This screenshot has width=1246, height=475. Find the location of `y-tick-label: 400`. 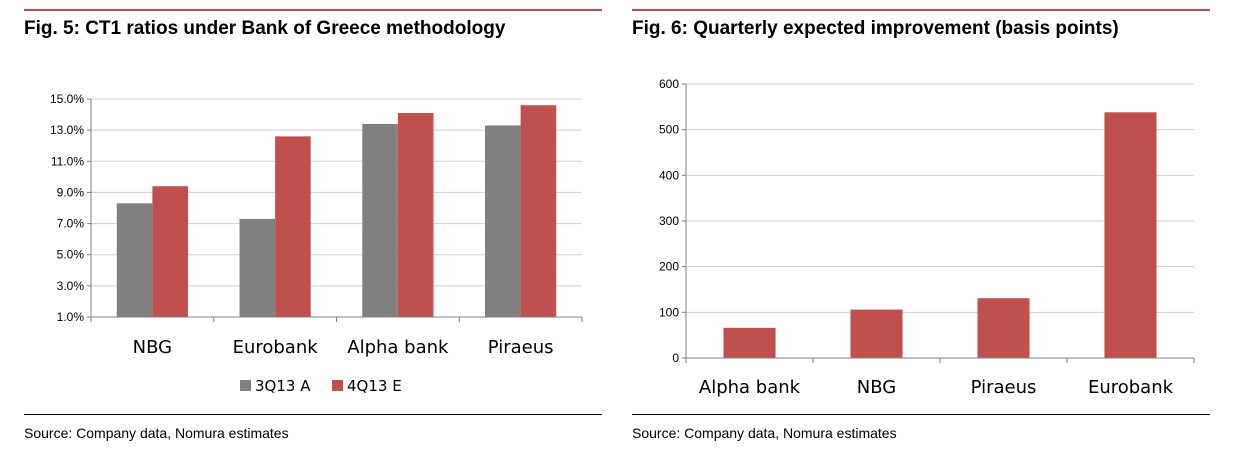

y-tick-label: 400 is located at coordinates (669, 175).